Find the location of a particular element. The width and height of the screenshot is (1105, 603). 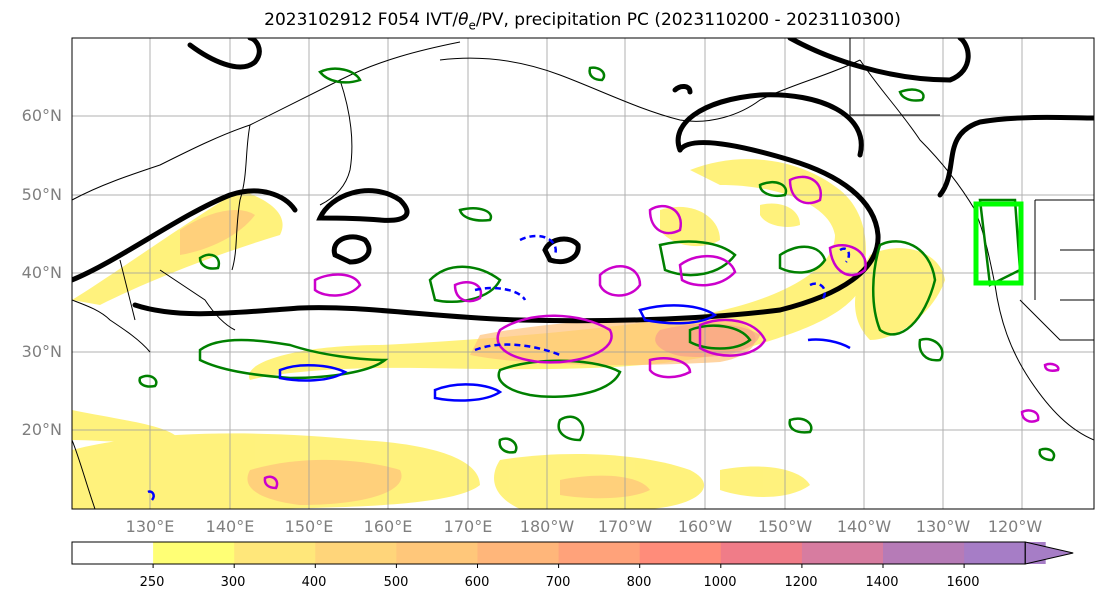

colorbar-tick-1400: 1400 is located at coordinates (882, 582).